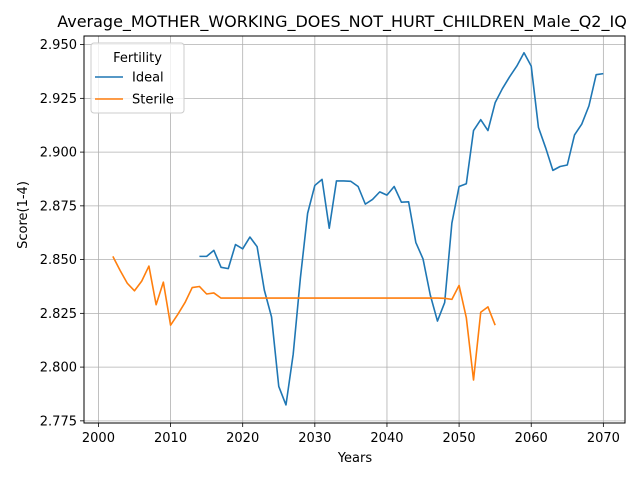 The height and width of the screenshot is (480, 640). I want to click on x-tick-label: 2020, so click(242, 438).